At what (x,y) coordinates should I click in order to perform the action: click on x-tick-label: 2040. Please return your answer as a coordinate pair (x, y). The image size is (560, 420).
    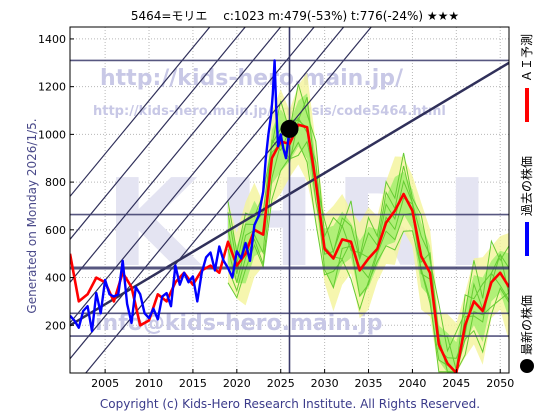
    Looking at the image, I should click on (412, 383).